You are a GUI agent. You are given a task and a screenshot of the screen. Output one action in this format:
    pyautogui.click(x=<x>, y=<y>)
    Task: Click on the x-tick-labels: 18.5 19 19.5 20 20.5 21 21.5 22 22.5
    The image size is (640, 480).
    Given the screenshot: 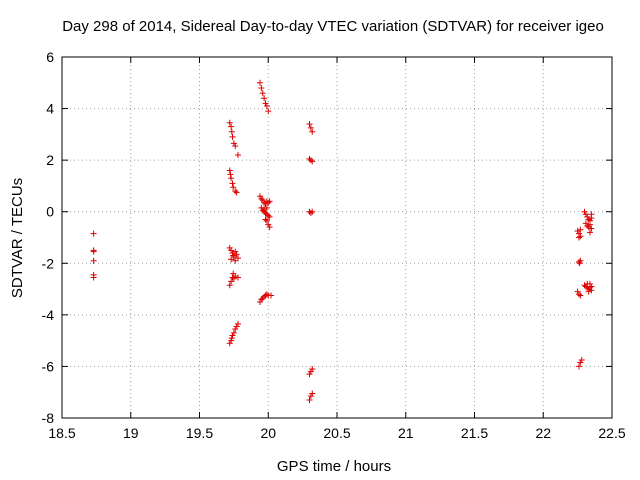 What is the action you would take?
    pyautogui.click(x=336, y=433)
    